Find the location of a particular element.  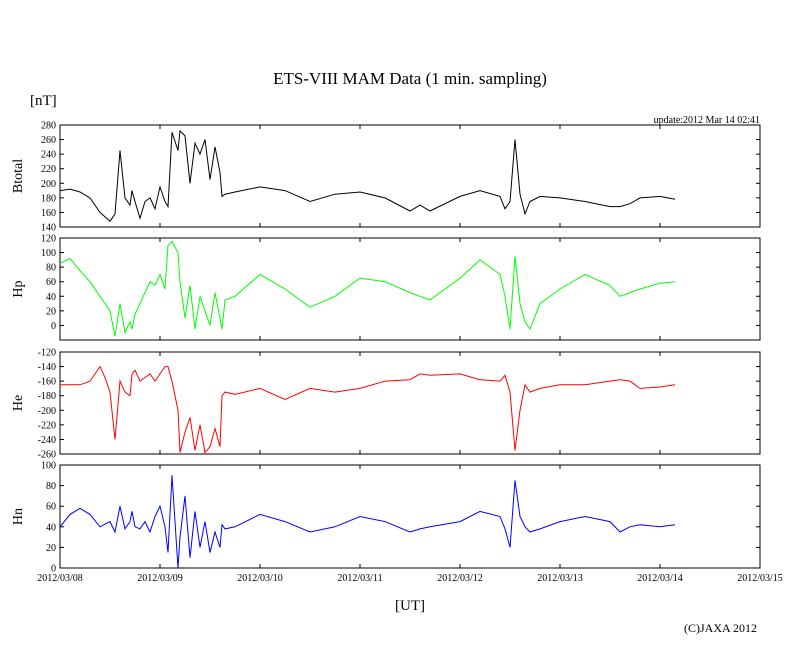

panel-frame-hp is located at coordinates (410, 289).